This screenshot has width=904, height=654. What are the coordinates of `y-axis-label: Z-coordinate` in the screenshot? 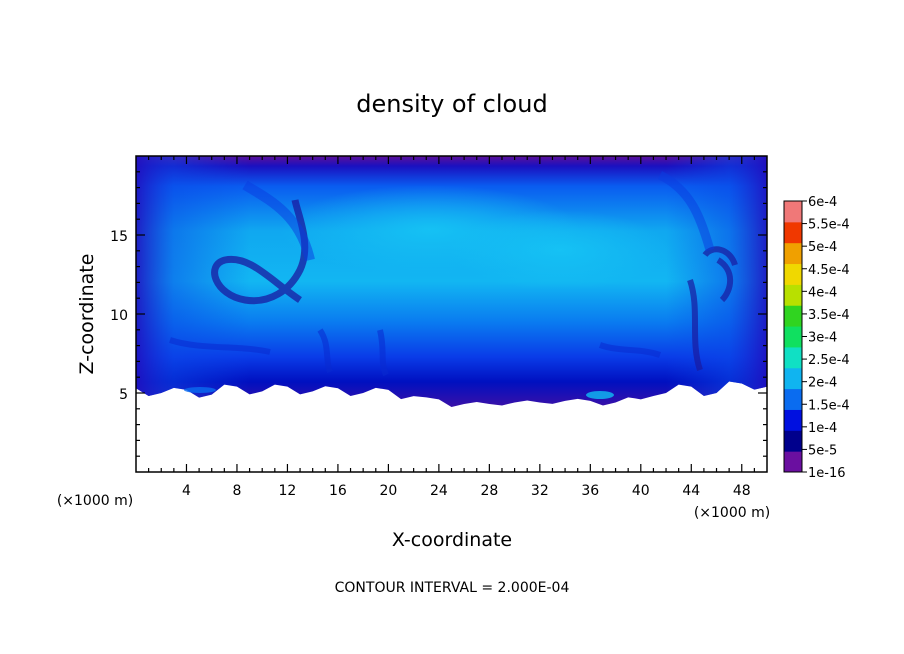 It's located at (87, 314).